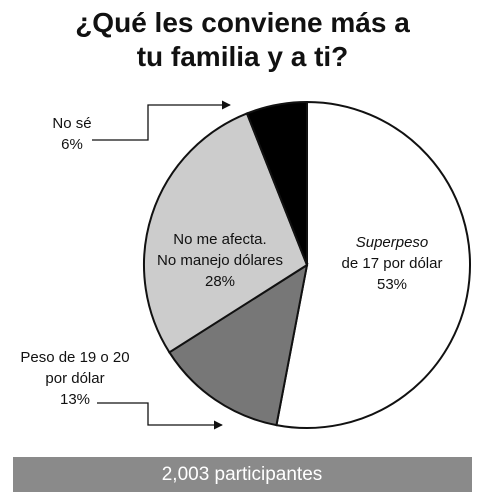 The width and height of the screenshot is (485, 500). What do you see at coordinates (220, 260) in the screenshot?
I see `slice-label: No manejo dólares` at bounding box center [220, 260].